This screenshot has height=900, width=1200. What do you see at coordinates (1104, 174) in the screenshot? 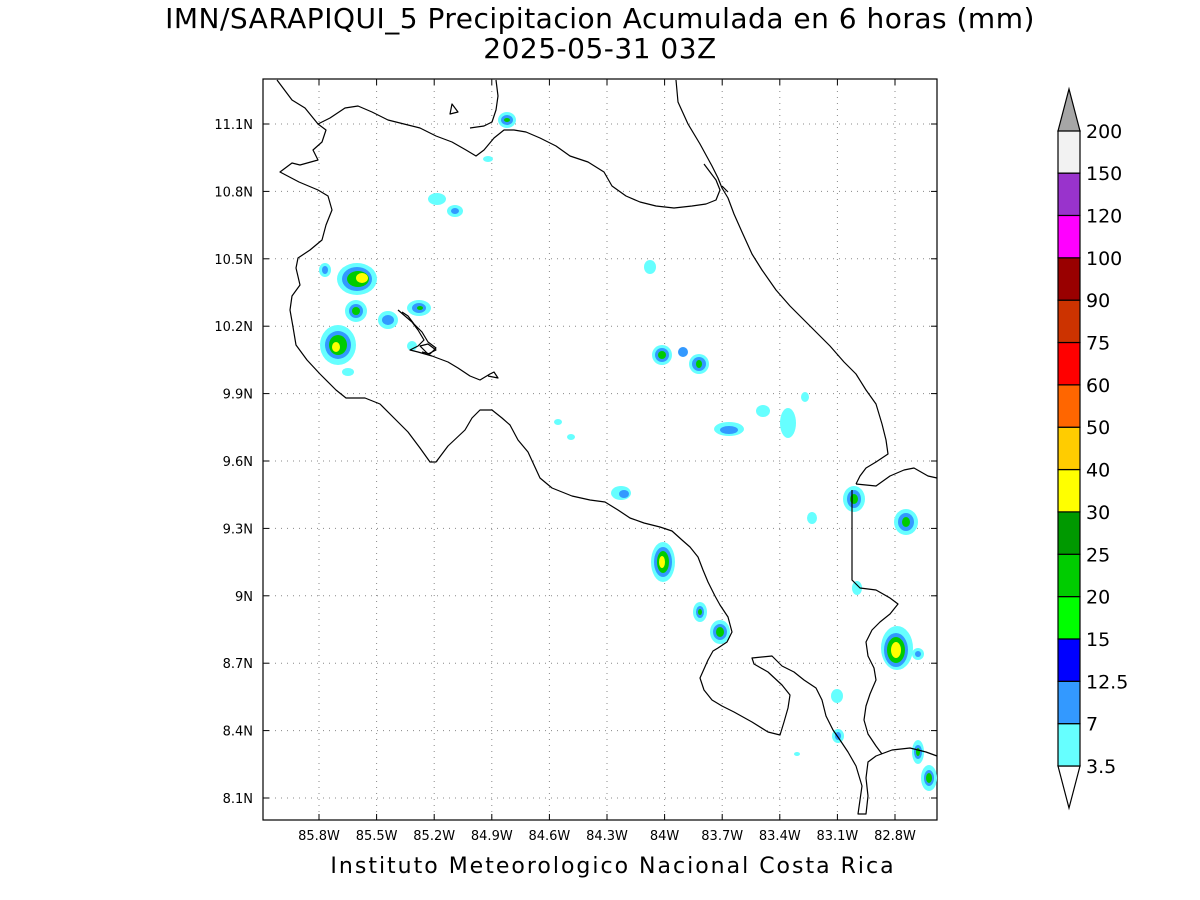
I see `colorbar-label: 150` at bounding box center [1104, 174].